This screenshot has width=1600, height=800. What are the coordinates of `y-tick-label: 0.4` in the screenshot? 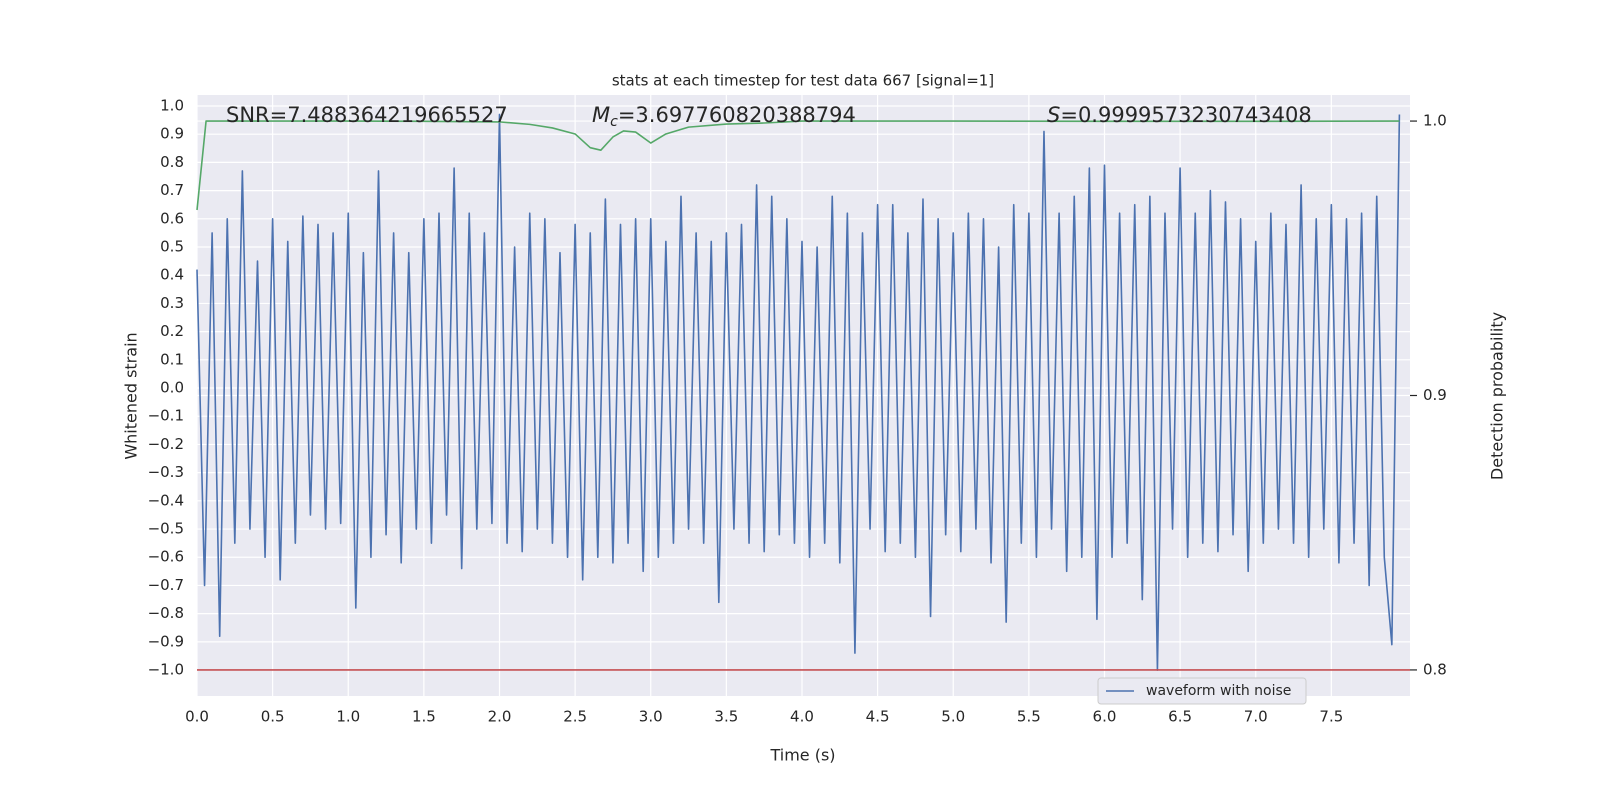 It's located at (172, 275).